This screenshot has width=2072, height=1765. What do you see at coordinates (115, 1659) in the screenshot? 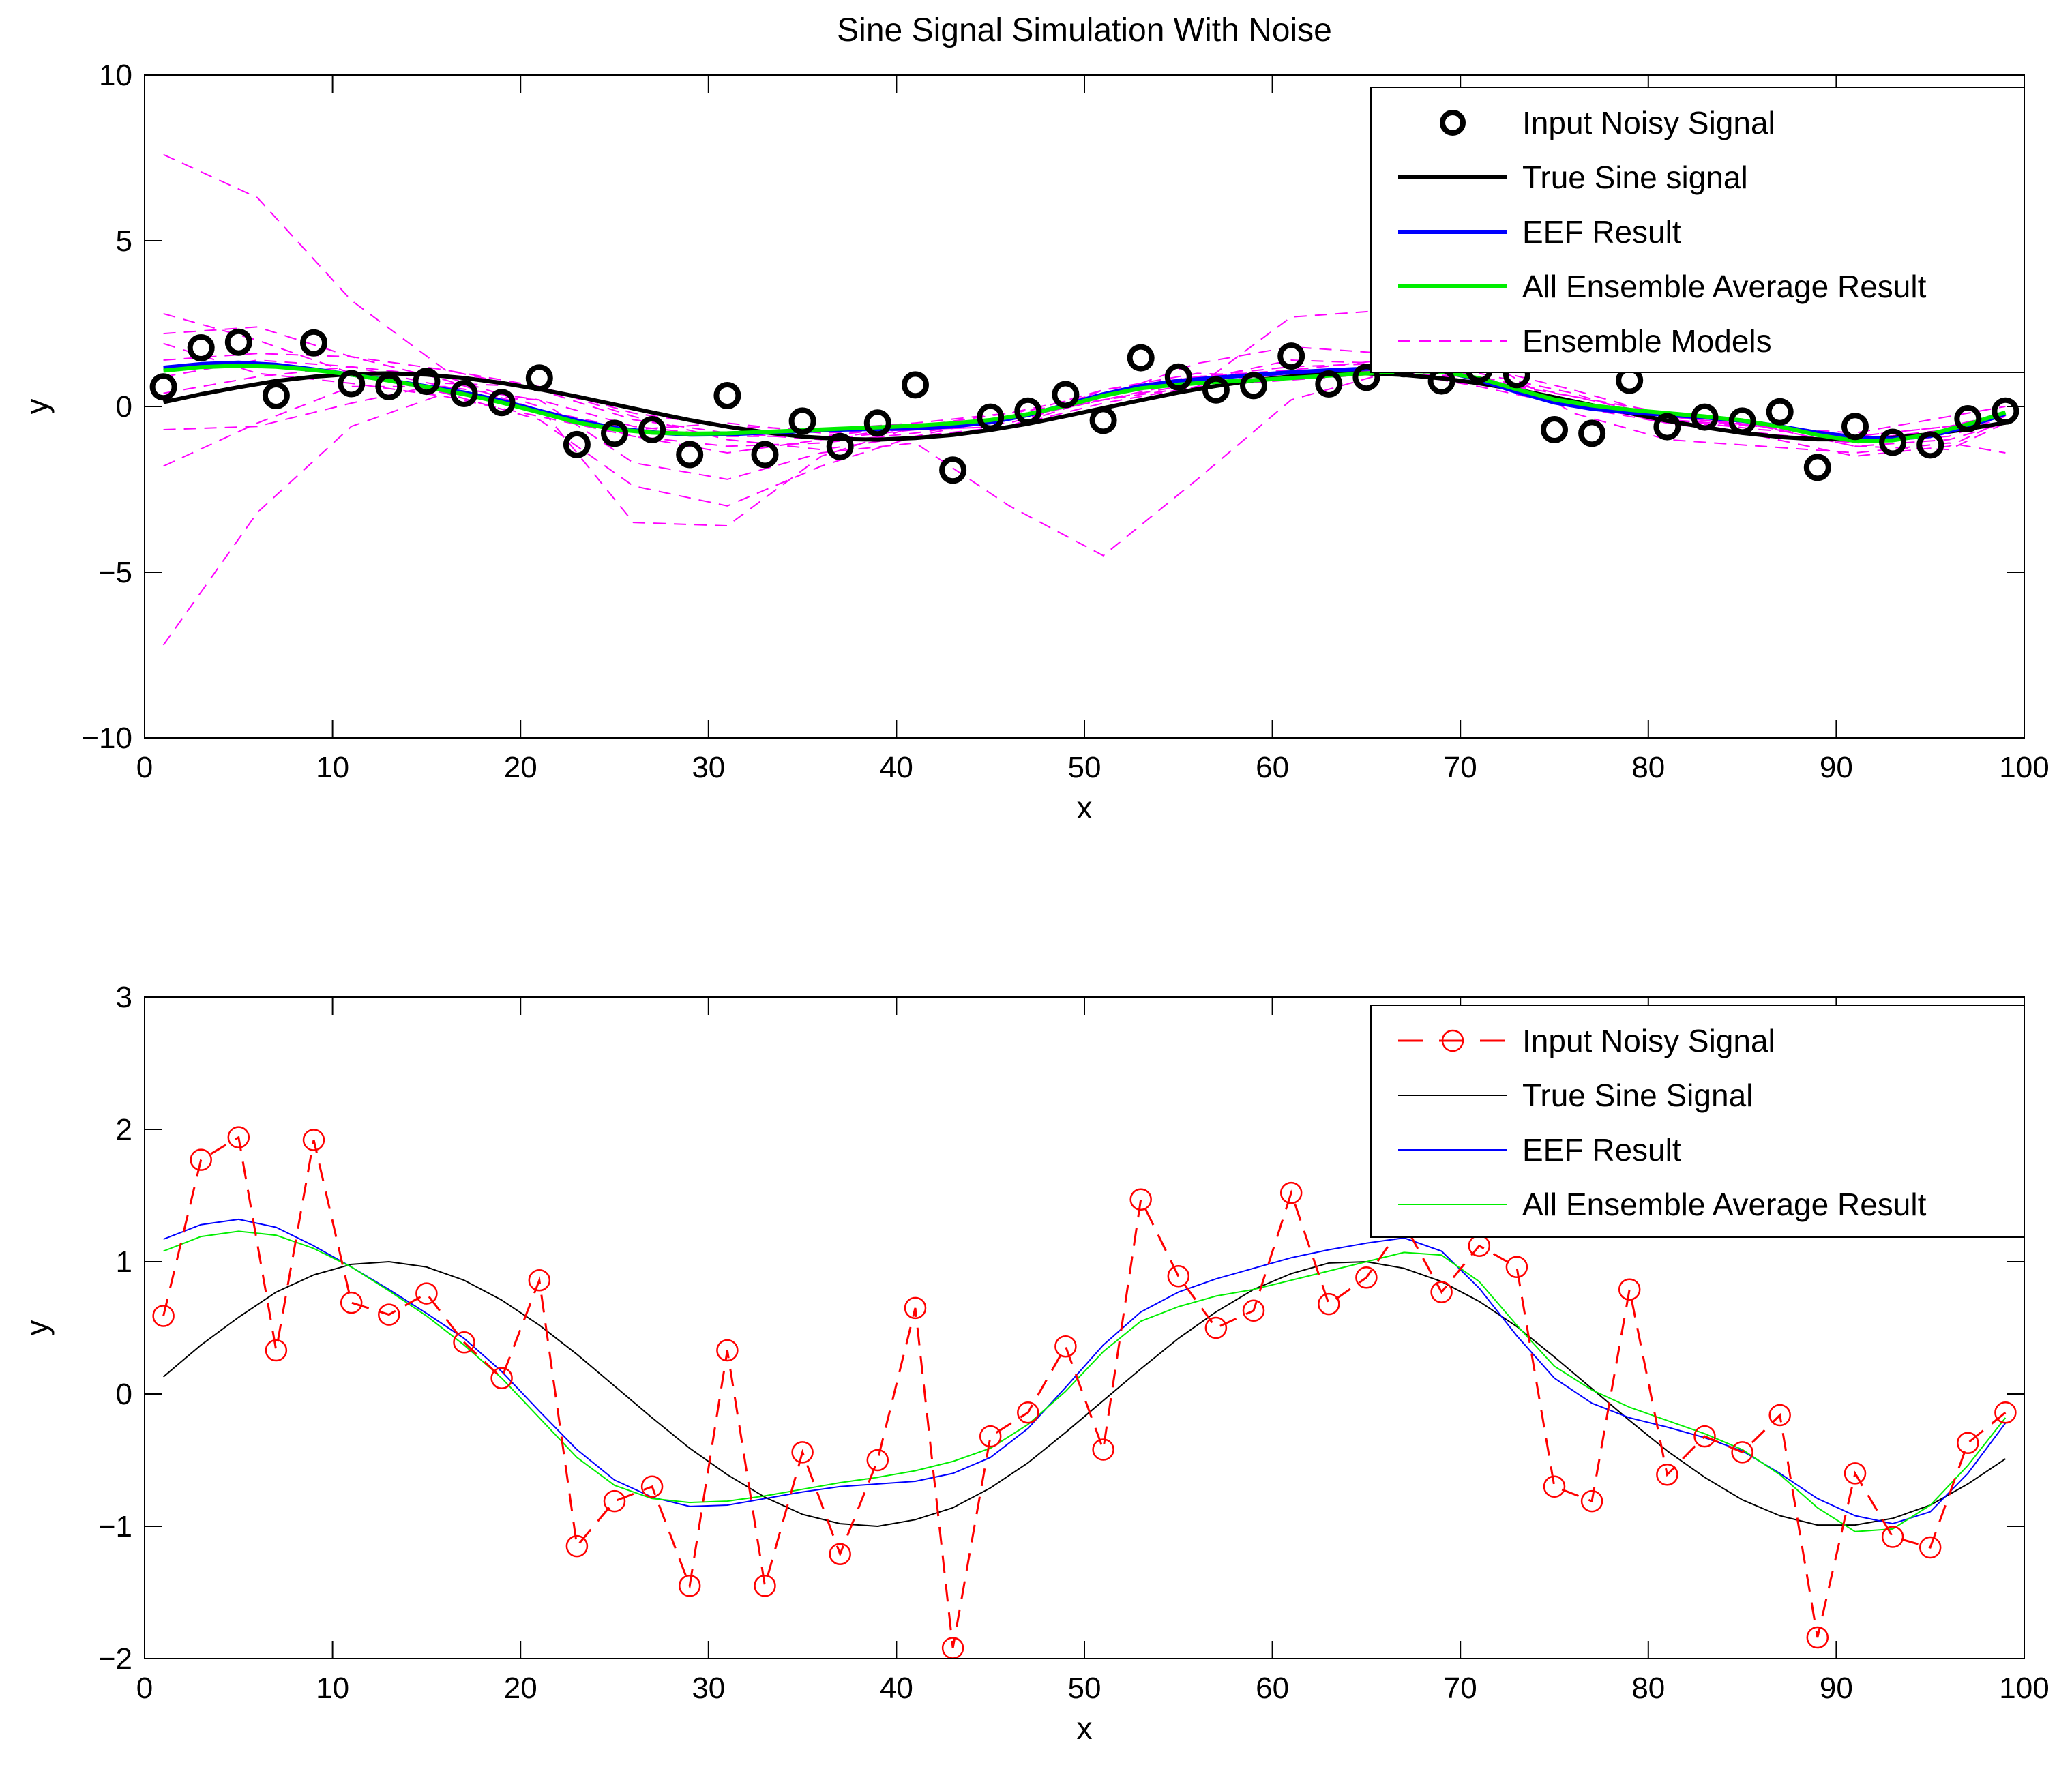
I see `y-tick-label: −2` at bounding box center [115, 1659].